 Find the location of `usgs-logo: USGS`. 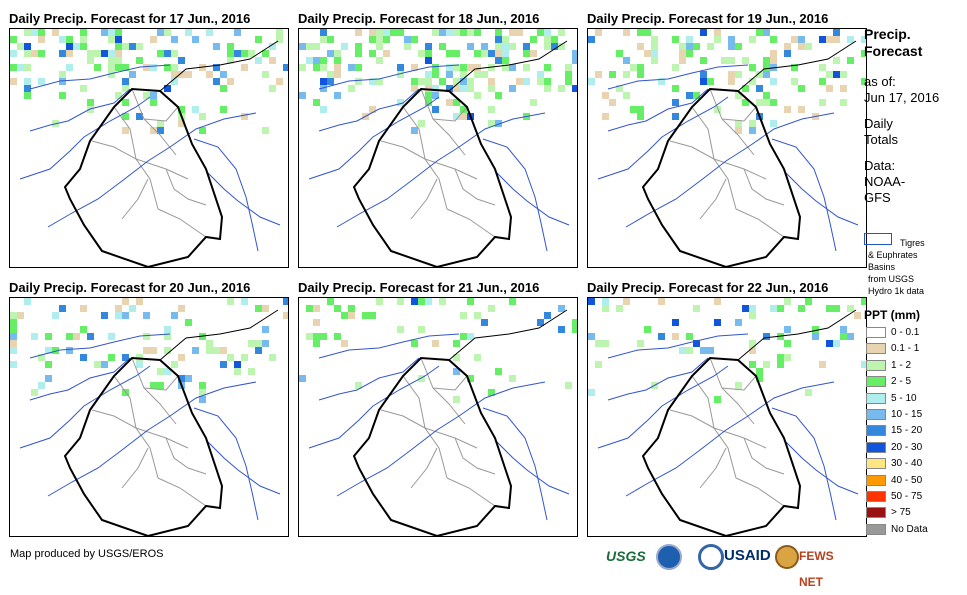

usgs-logo: USGS is located at coordinates (626, 557).